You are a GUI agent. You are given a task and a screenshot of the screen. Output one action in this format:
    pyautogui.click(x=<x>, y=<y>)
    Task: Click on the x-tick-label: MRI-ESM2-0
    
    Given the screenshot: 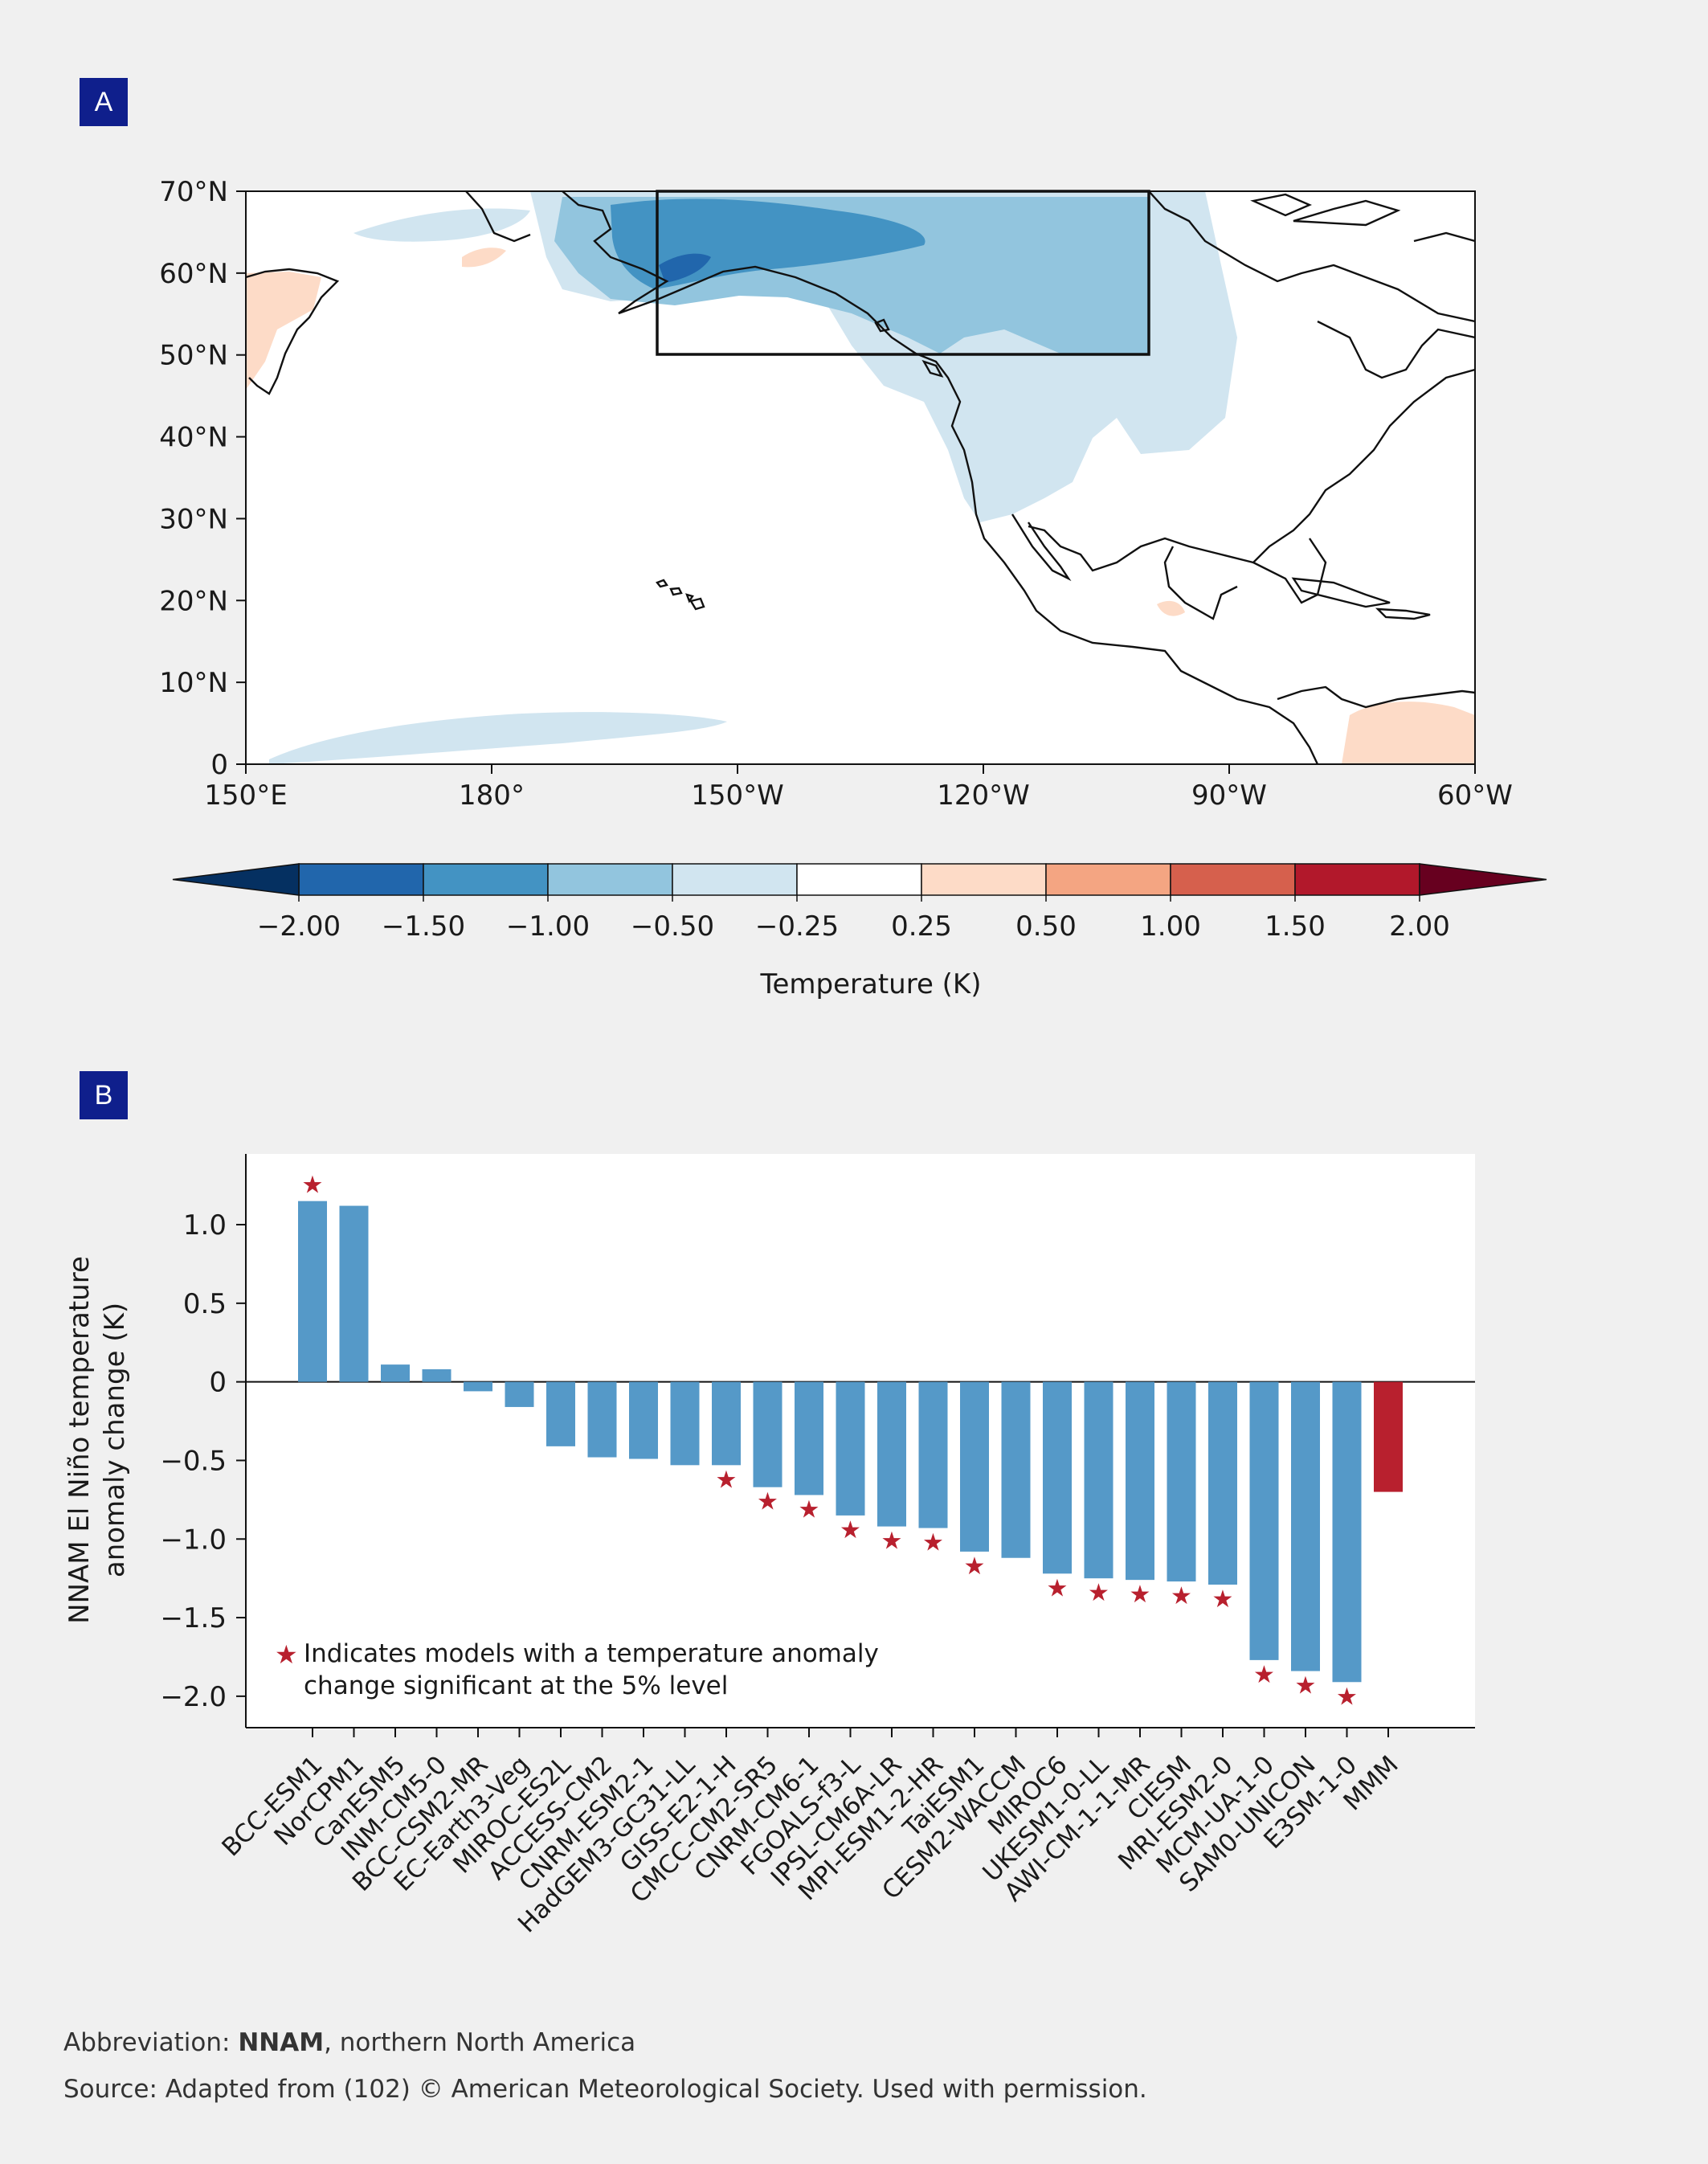 What is the action you would take?
    pyautogui.click(x=1175, y=1813)
    